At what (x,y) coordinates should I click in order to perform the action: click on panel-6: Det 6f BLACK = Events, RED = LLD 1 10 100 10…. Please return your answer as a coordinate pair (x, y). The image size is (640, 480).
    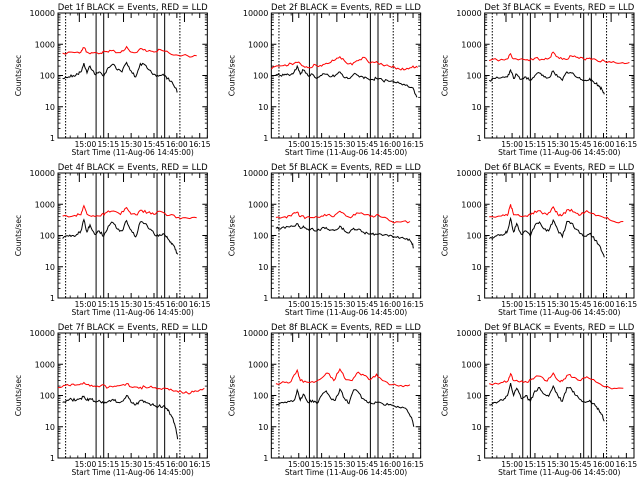
    Looking at the image, I should click on (539, 240).